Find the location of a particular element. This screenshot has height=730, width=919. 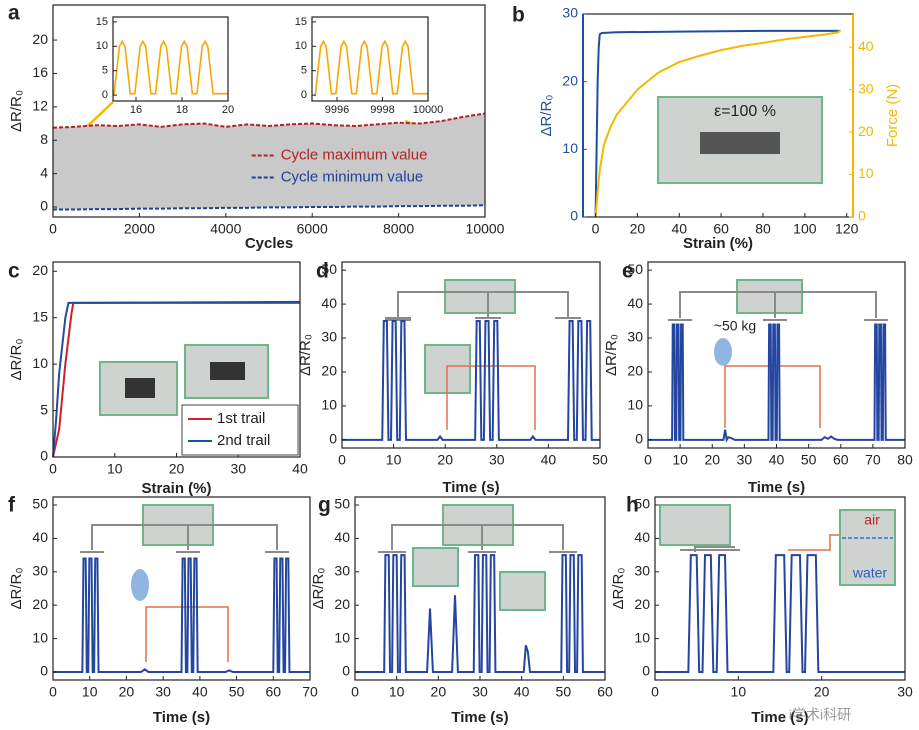

x-axis-title: Cycles is located at coordinates (269, 243).